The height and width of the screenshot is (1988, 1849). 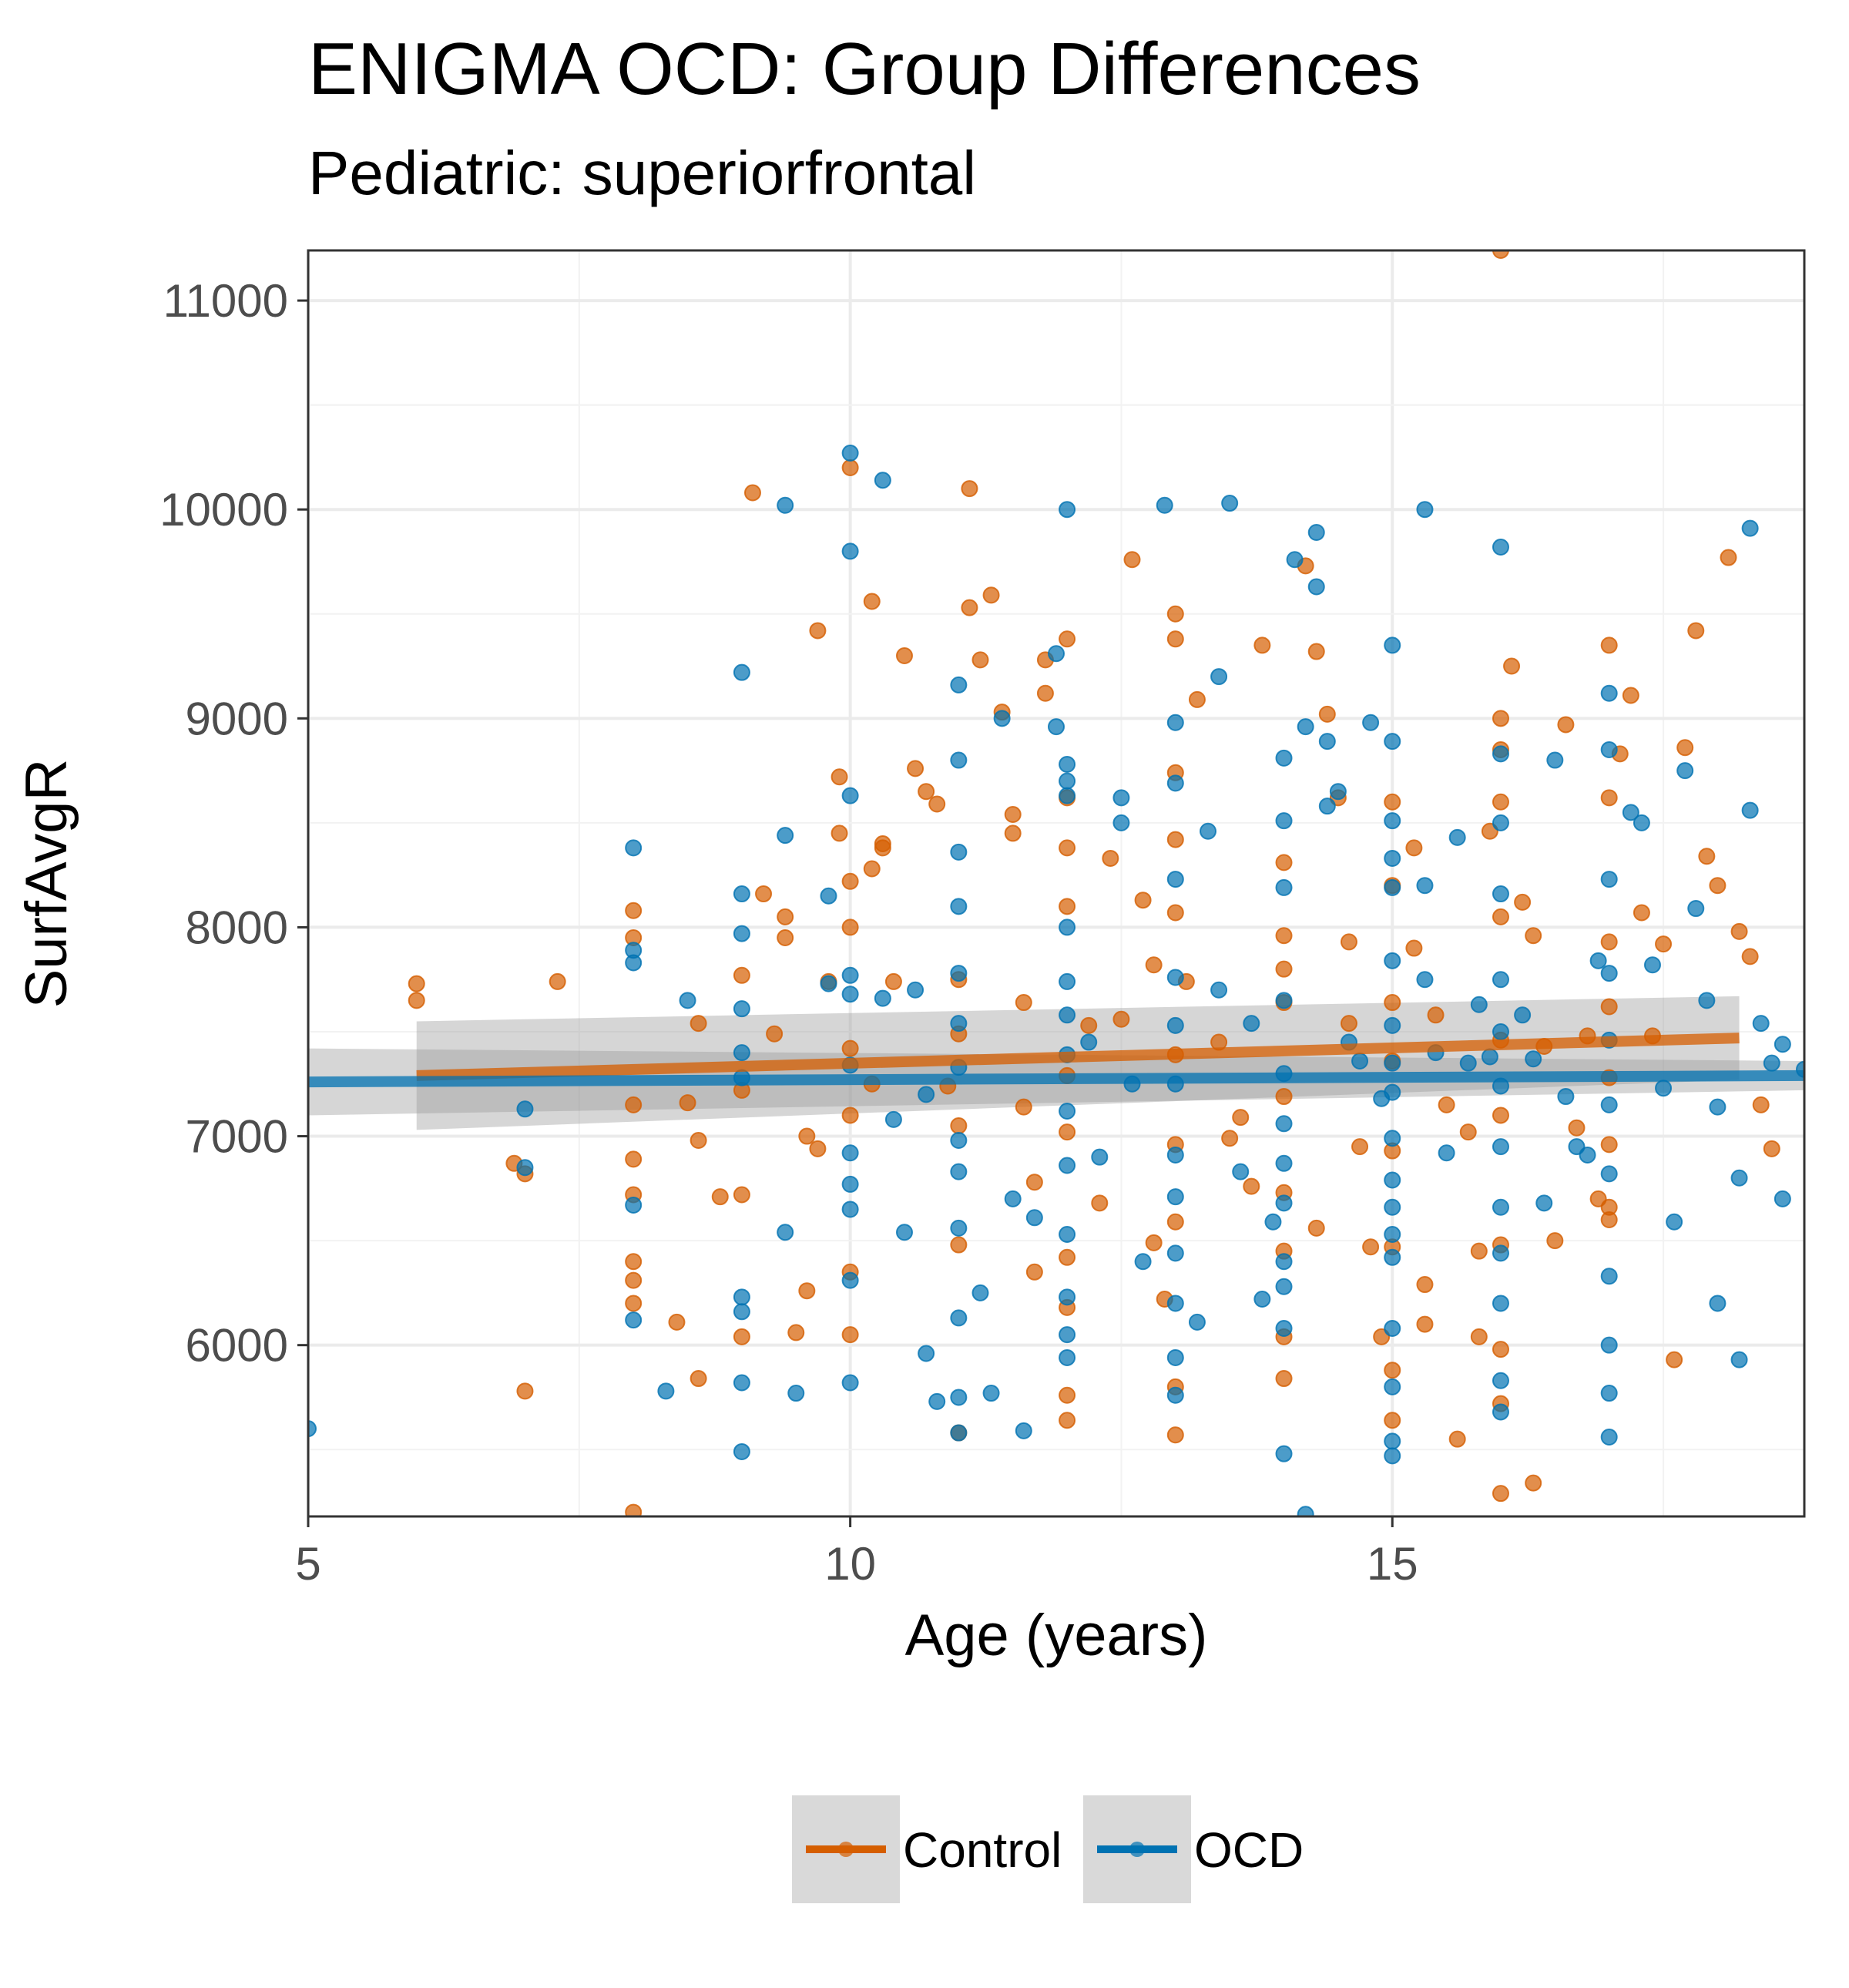 I want to click on y-tick-label: 10000, so click(x=223, y=510).